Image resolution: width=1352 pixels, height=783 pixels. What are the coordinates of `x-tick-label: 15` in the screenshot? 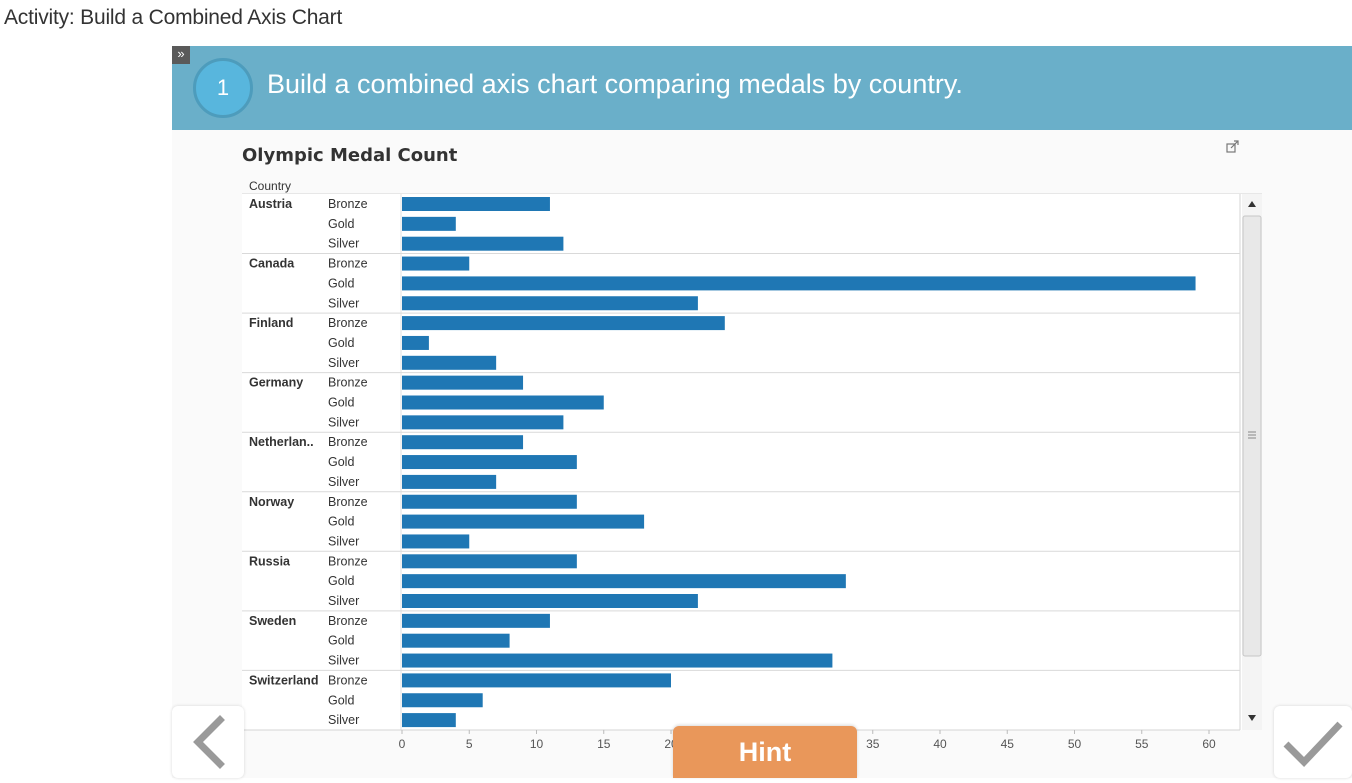 It's located at (604, 744).